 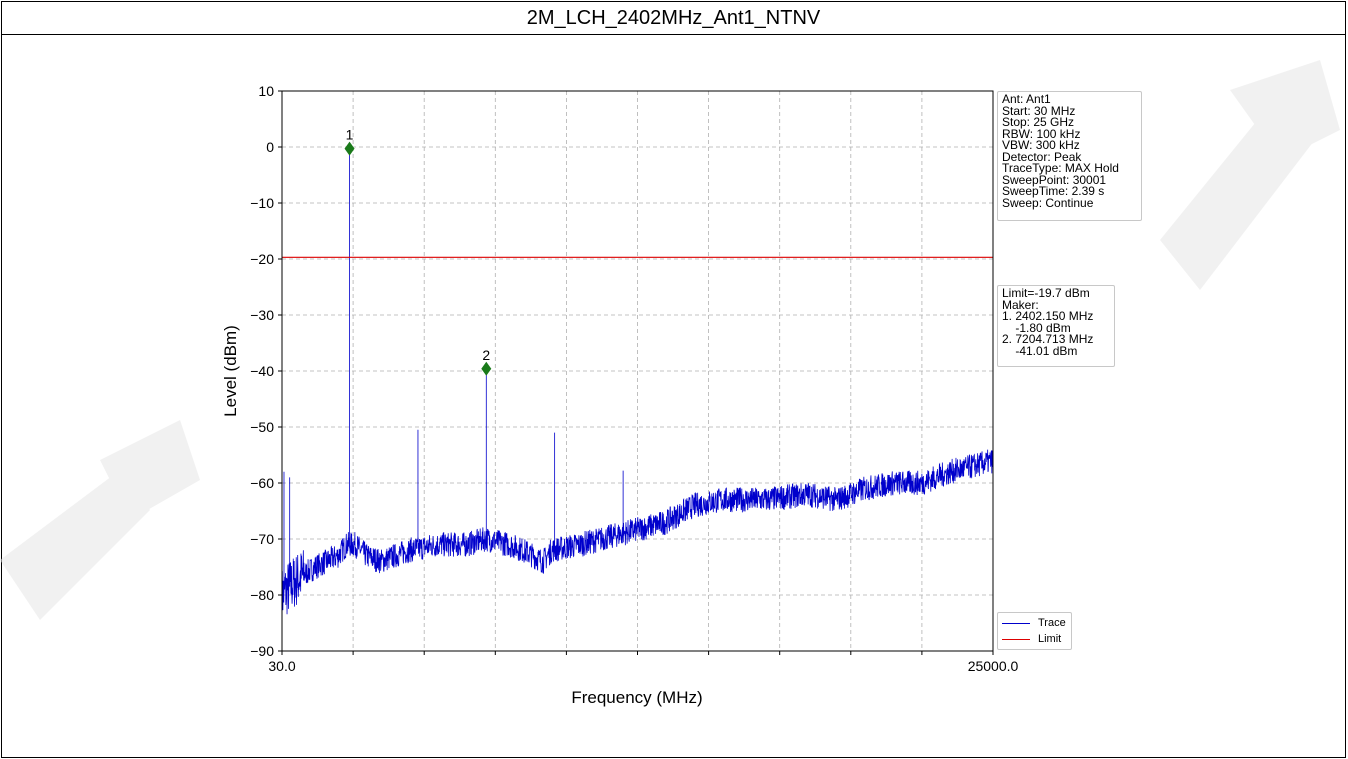 I want to click on limit_box-line: Maker:, so click(x=1020, y=304).